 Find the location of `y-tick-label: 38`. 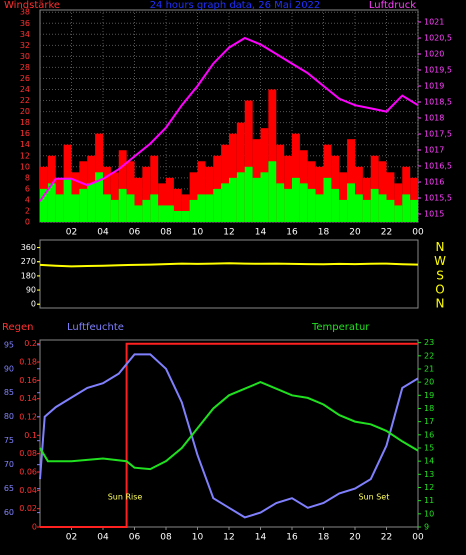

y-tick-label: 38 is located at coordinates (25, 12).